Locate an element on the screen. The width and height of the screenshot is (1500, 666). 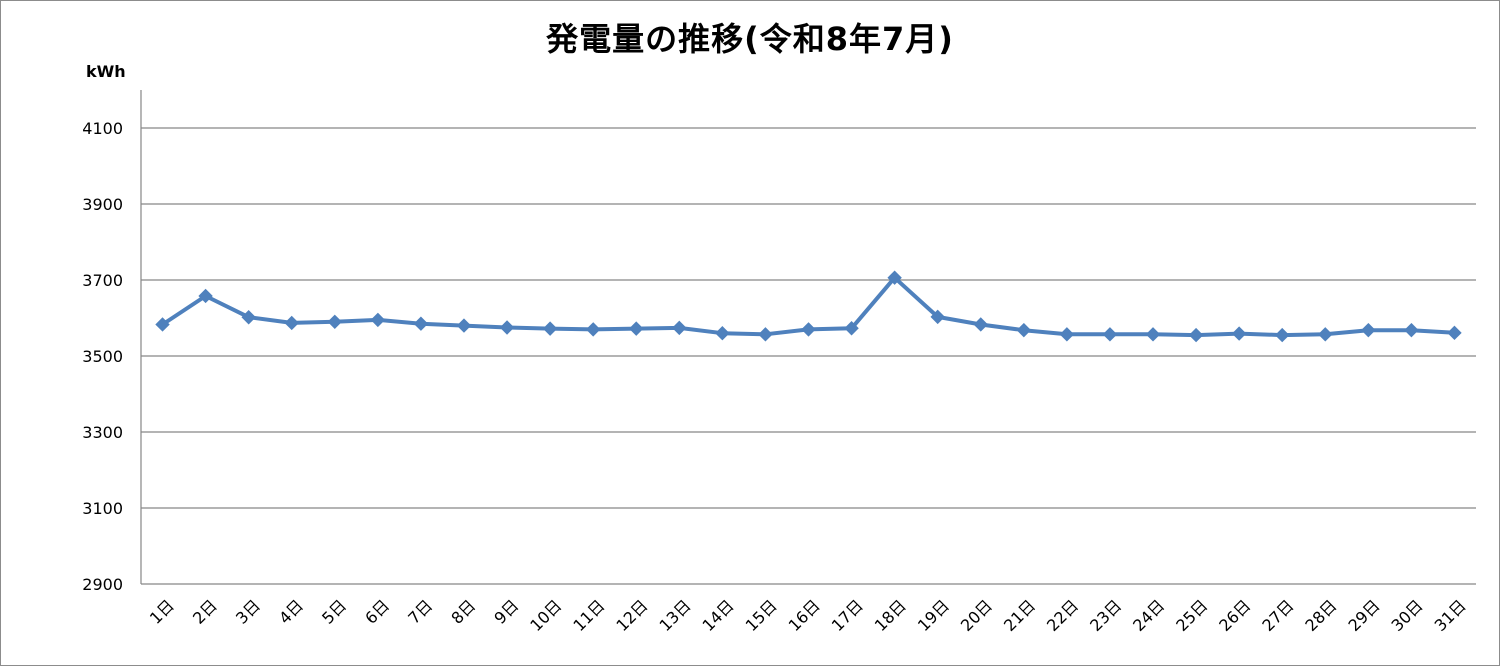
x-tick-label: 31日 is located at coordinates (1450, 615).